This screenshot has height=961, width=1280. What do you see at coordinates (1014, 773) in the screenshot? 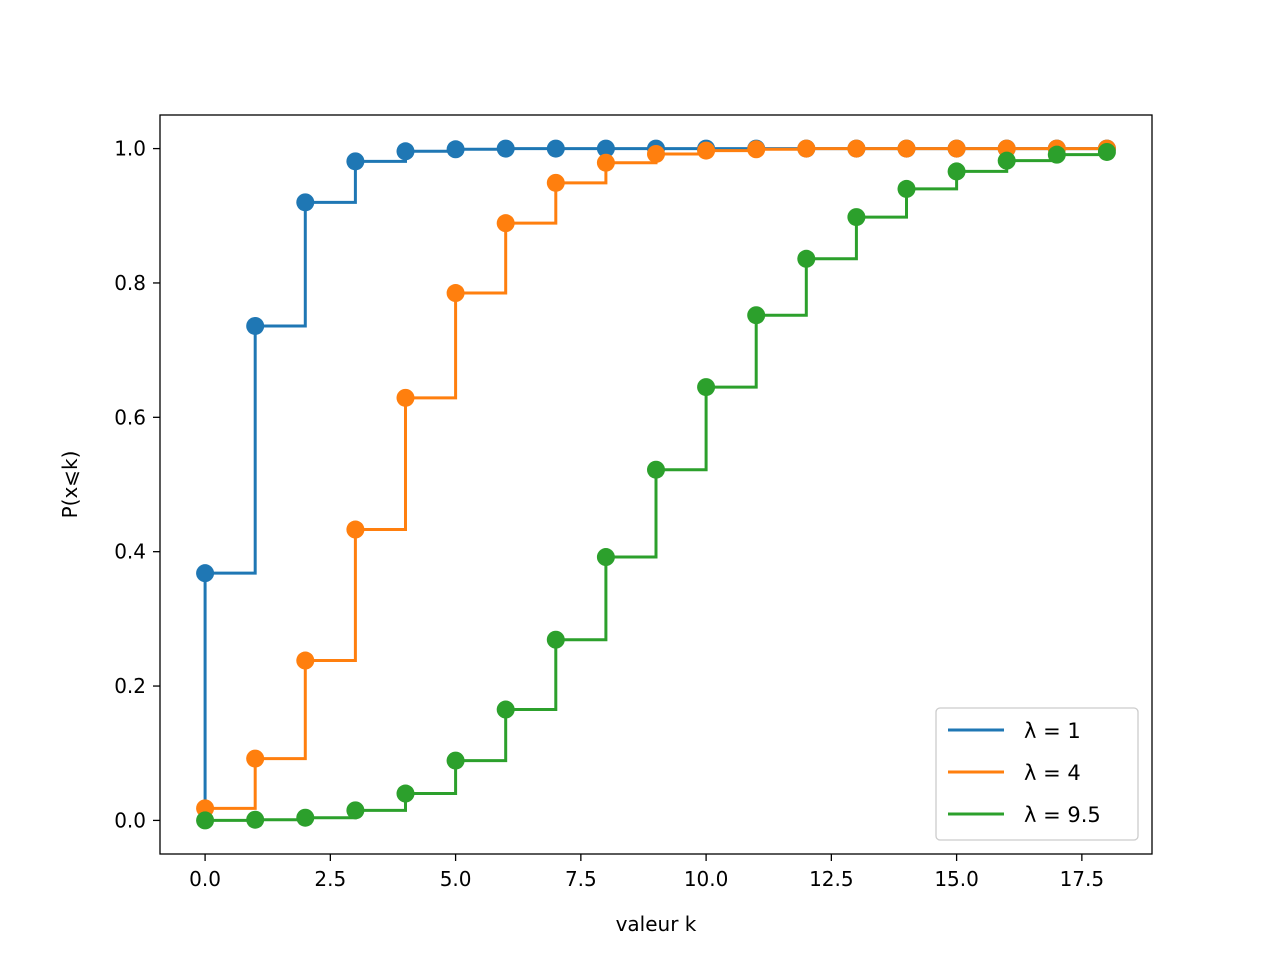
I see `legend-item: λ = 4` at bounding box center [1014, 773].